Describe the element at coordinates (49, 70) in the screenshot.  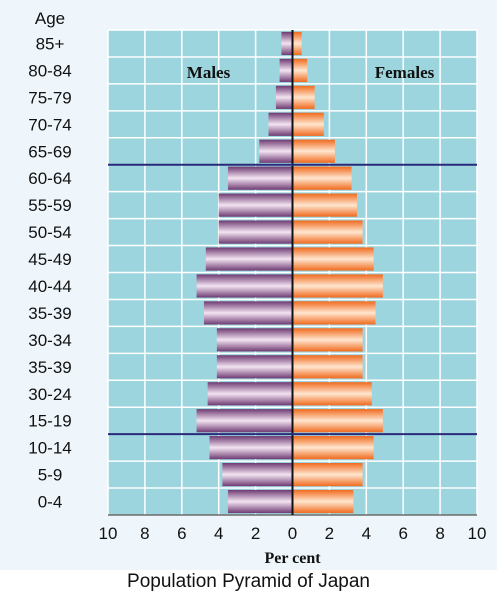
I see `age-group-label: 80-84` at that location.